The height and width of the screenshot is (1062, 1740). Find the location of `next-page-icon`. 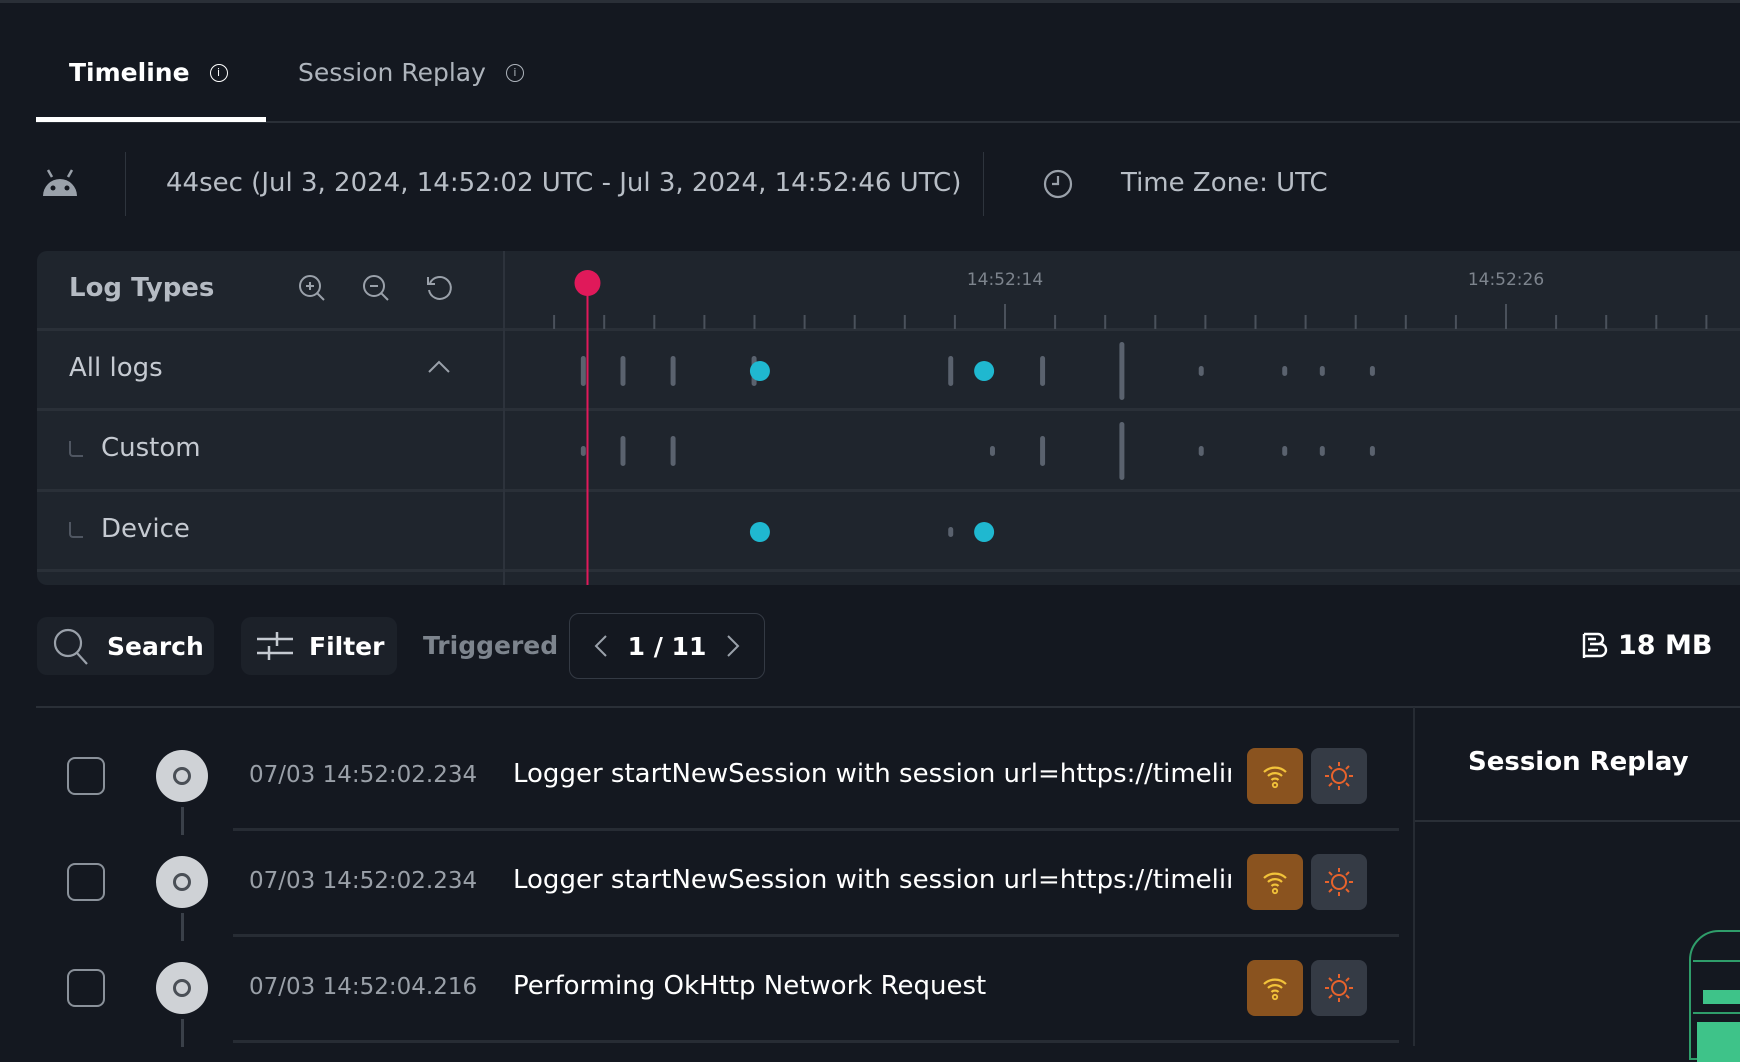

next-page-icon is located at coordinates (733, 646).